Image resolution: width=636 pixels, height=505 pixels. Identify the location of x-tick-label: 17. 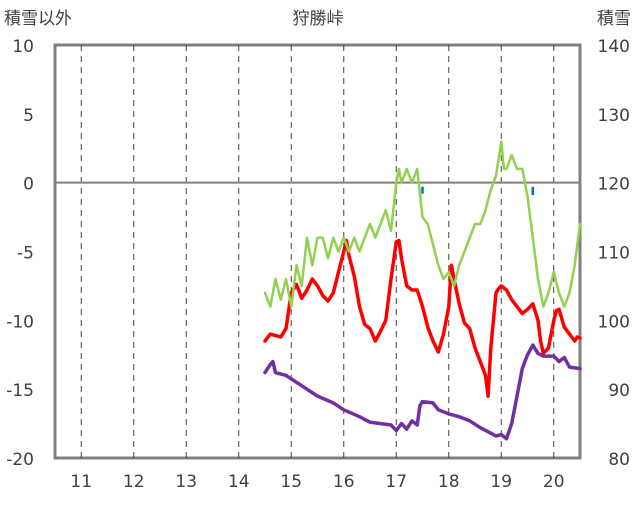
(396, 482).